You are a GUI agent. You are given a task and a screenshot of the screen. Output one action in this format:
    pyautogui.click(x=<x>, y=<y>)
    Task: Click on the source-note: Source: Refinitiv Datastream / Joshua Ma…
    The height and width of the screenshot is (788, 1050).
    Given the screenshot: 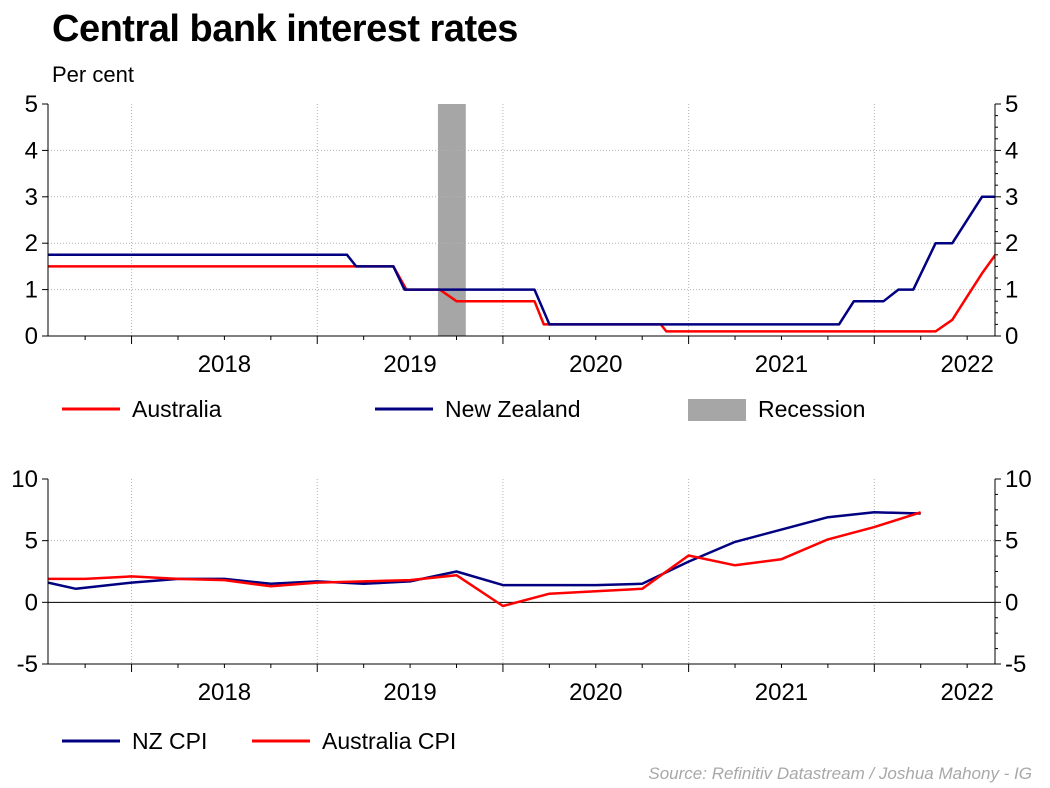 What is the action you would take?
    pyautogui.click(x=840, y=773)
    